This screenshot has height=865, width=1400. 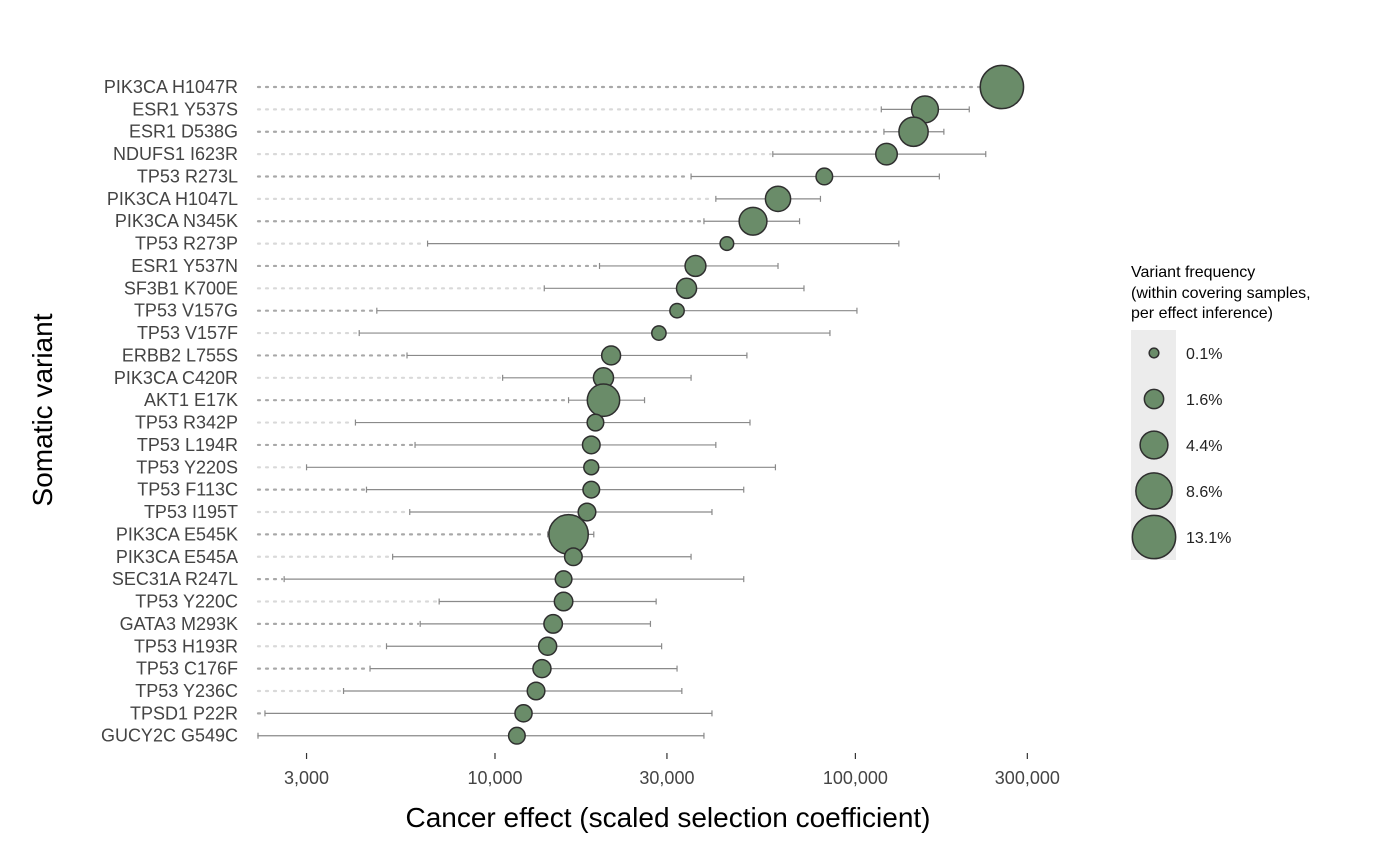 I want to click on y-tick-label: TP53 L194R, so click(x=187, y=445).